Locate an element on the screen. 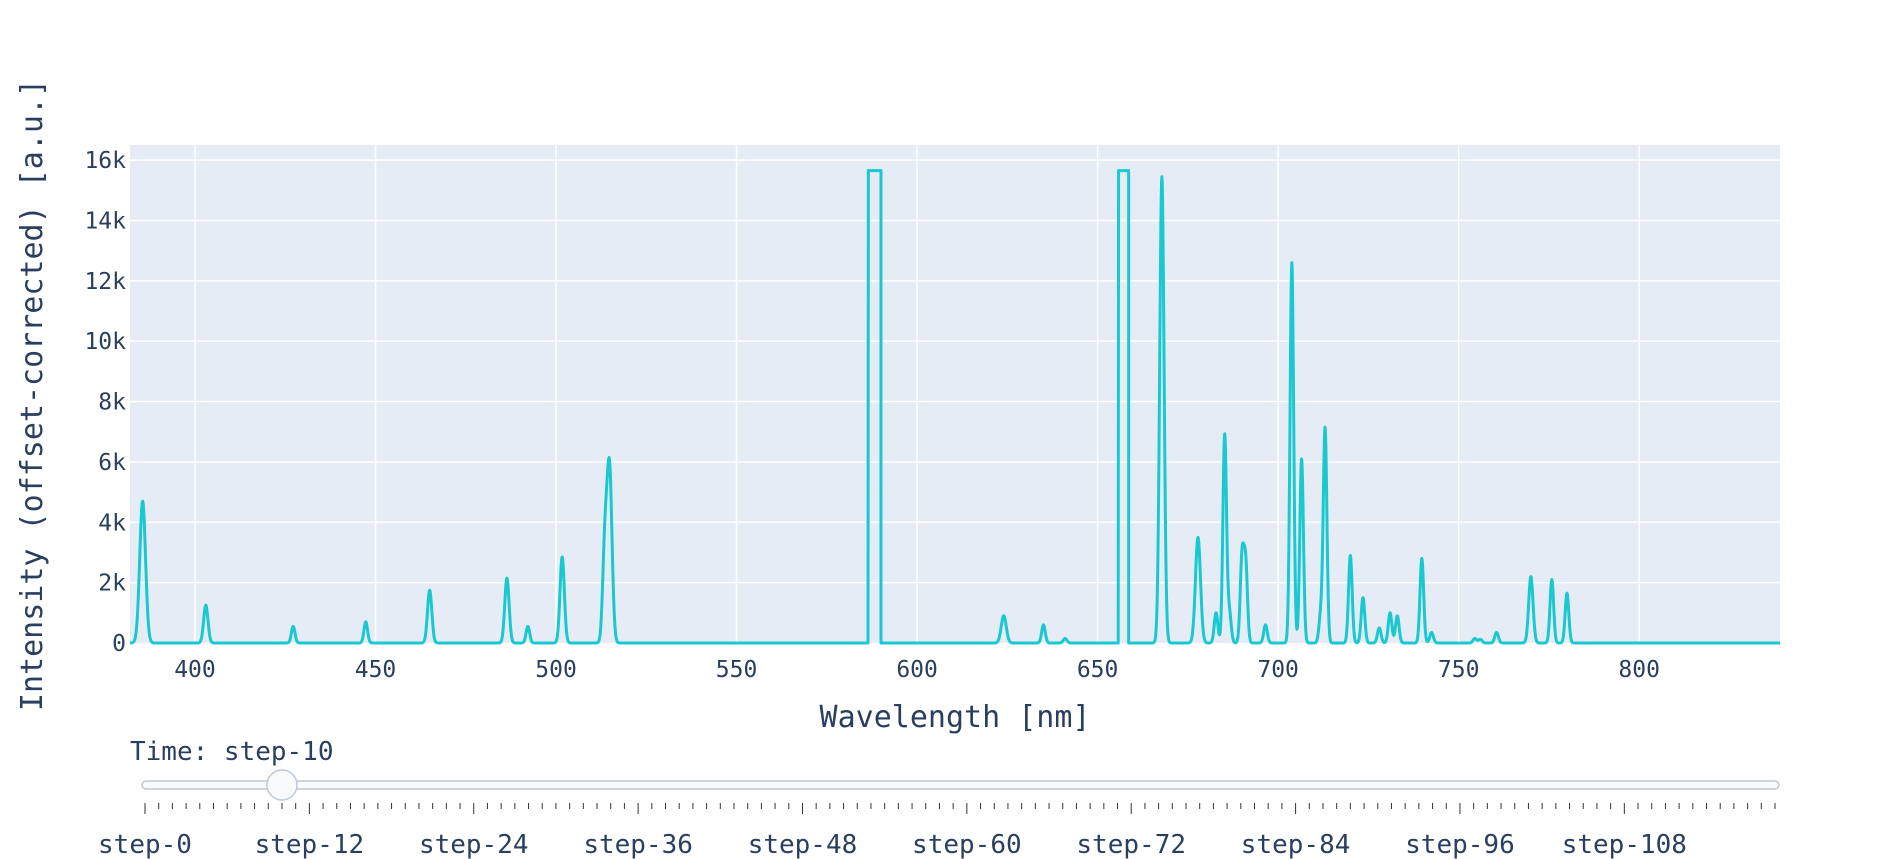  x-tick-label: 700 is located at coordinates (1278, 670).